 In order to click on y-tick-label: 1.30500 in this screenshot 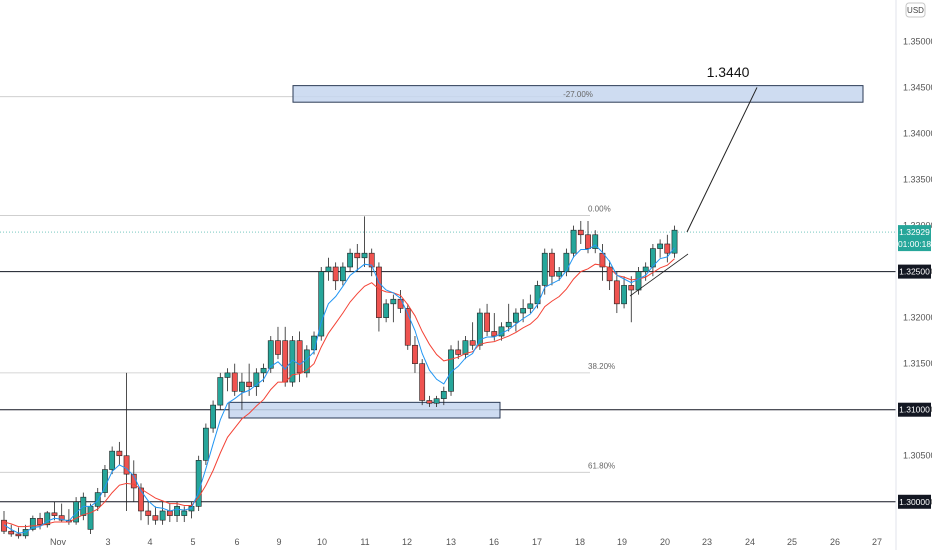, I will do `click(917, 456)`.